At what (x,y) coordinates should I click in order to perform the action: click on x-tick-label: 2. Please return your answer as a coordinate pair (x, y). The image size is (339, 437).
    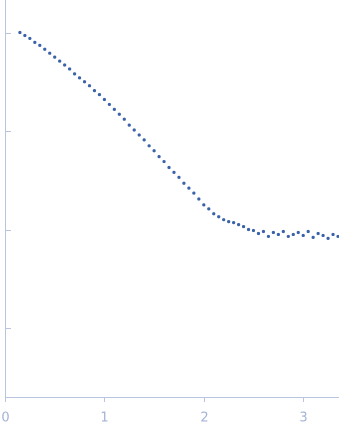
    Looking at the image, I should click on (204, 418).